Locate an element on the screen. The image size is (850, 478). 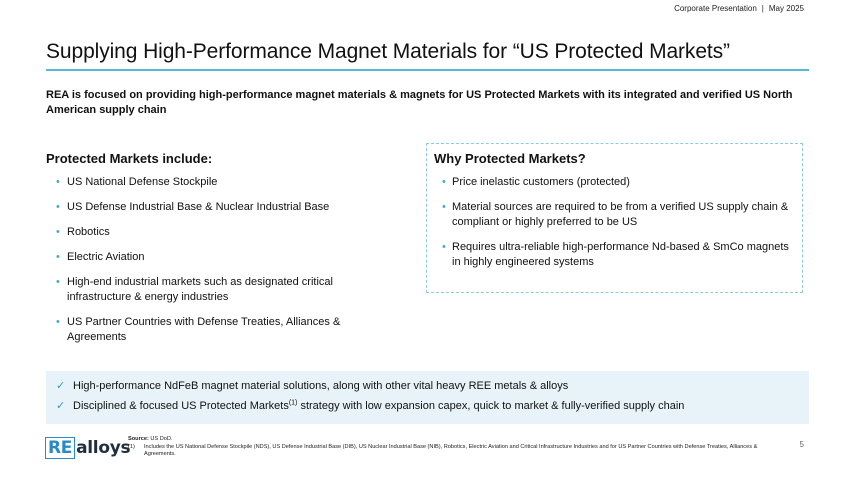
presentation-label: Corporate Presentation is located at coordinates (715, 8).